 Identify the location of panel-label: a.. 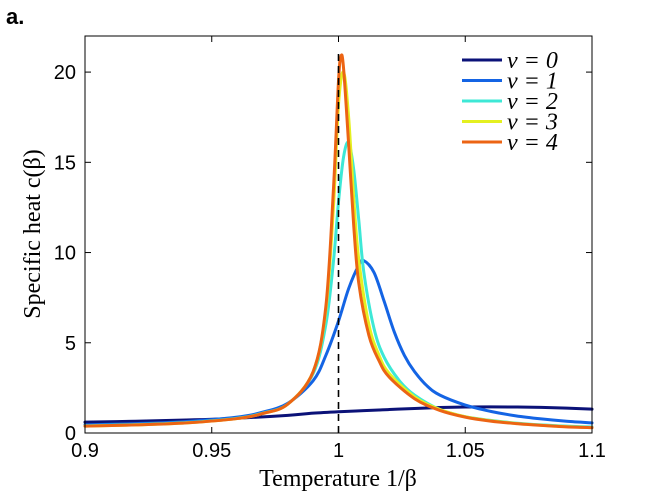
(15, 16).